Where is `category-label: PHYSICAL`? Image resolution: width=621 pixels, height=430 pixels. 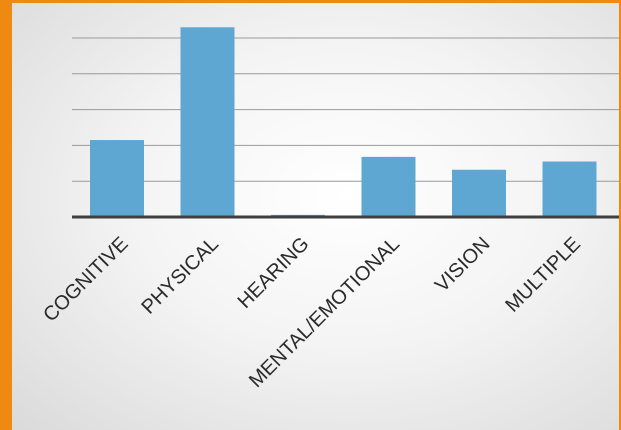
category-label: PHYSICAL is located at coordinates (181, 276).